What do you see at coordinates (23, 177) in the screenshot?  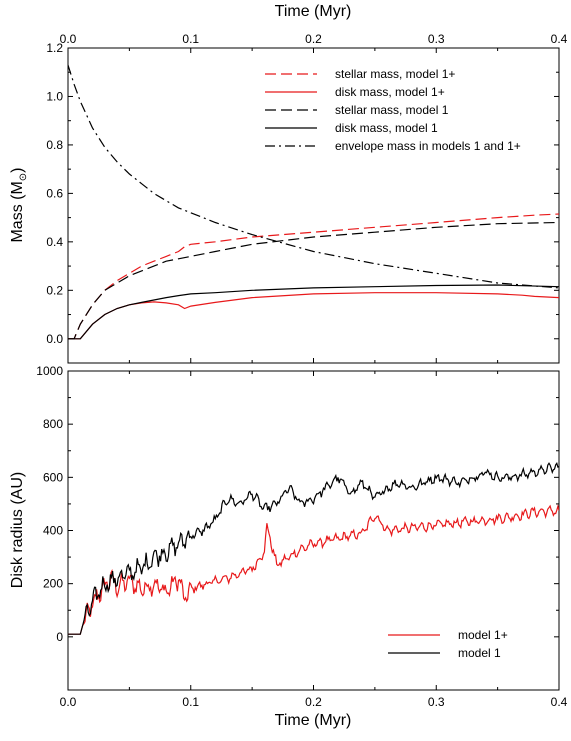 I see `top-y-axis-label-sun-symbol: ⊙` at bounding box center [23, 177].